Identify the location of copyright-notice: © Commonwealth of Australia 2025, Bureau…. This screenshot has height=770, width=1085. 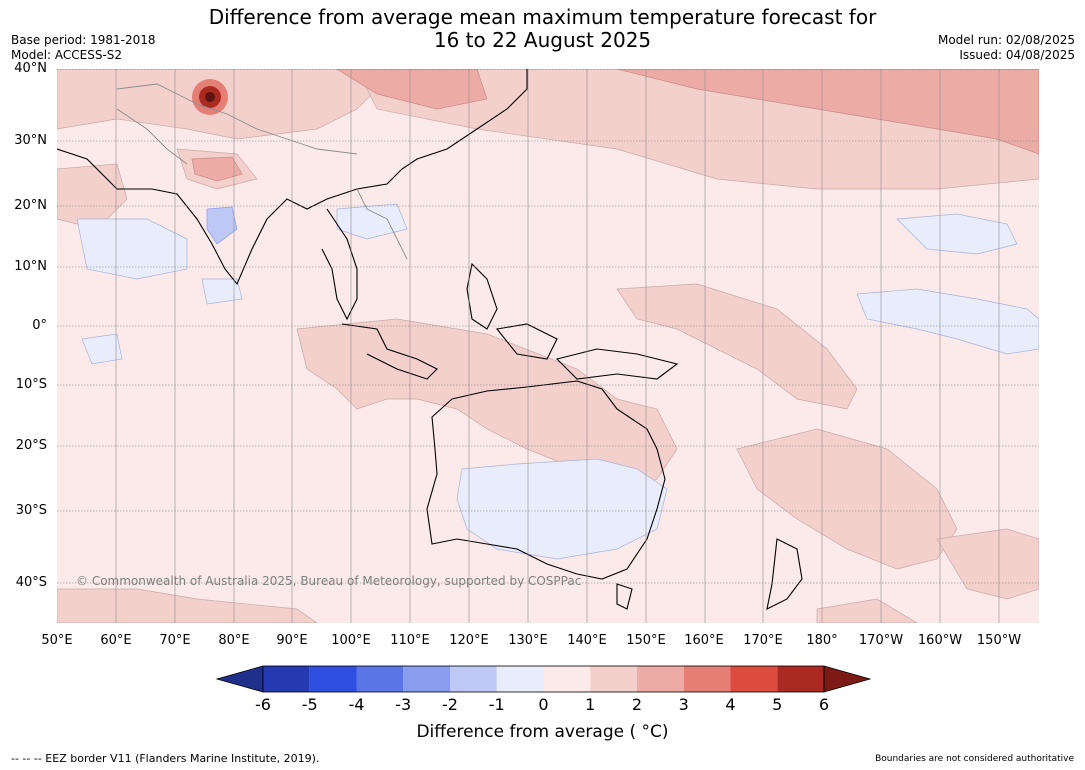
(329, 581).